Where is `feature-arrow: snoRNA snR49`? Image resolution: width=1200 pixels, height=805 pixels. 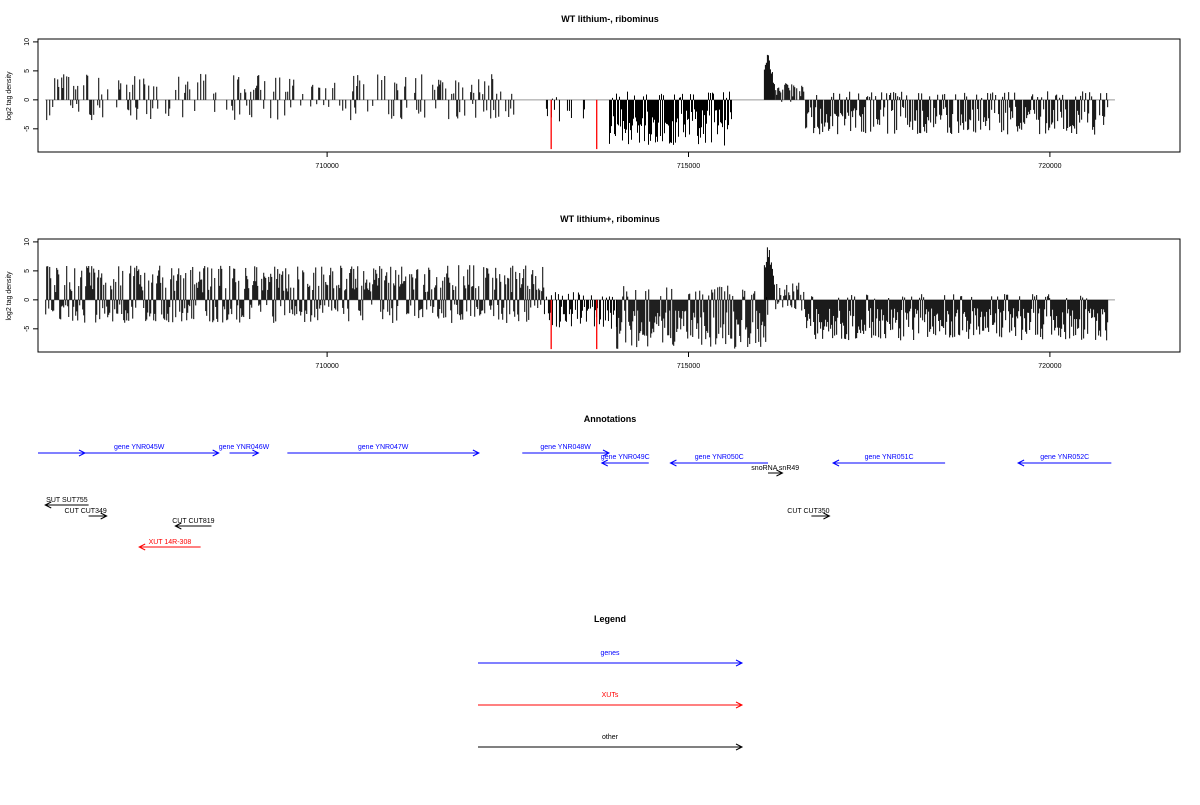
feature-arrow: snoRNA snR49 is located at coordinates (775, 471).